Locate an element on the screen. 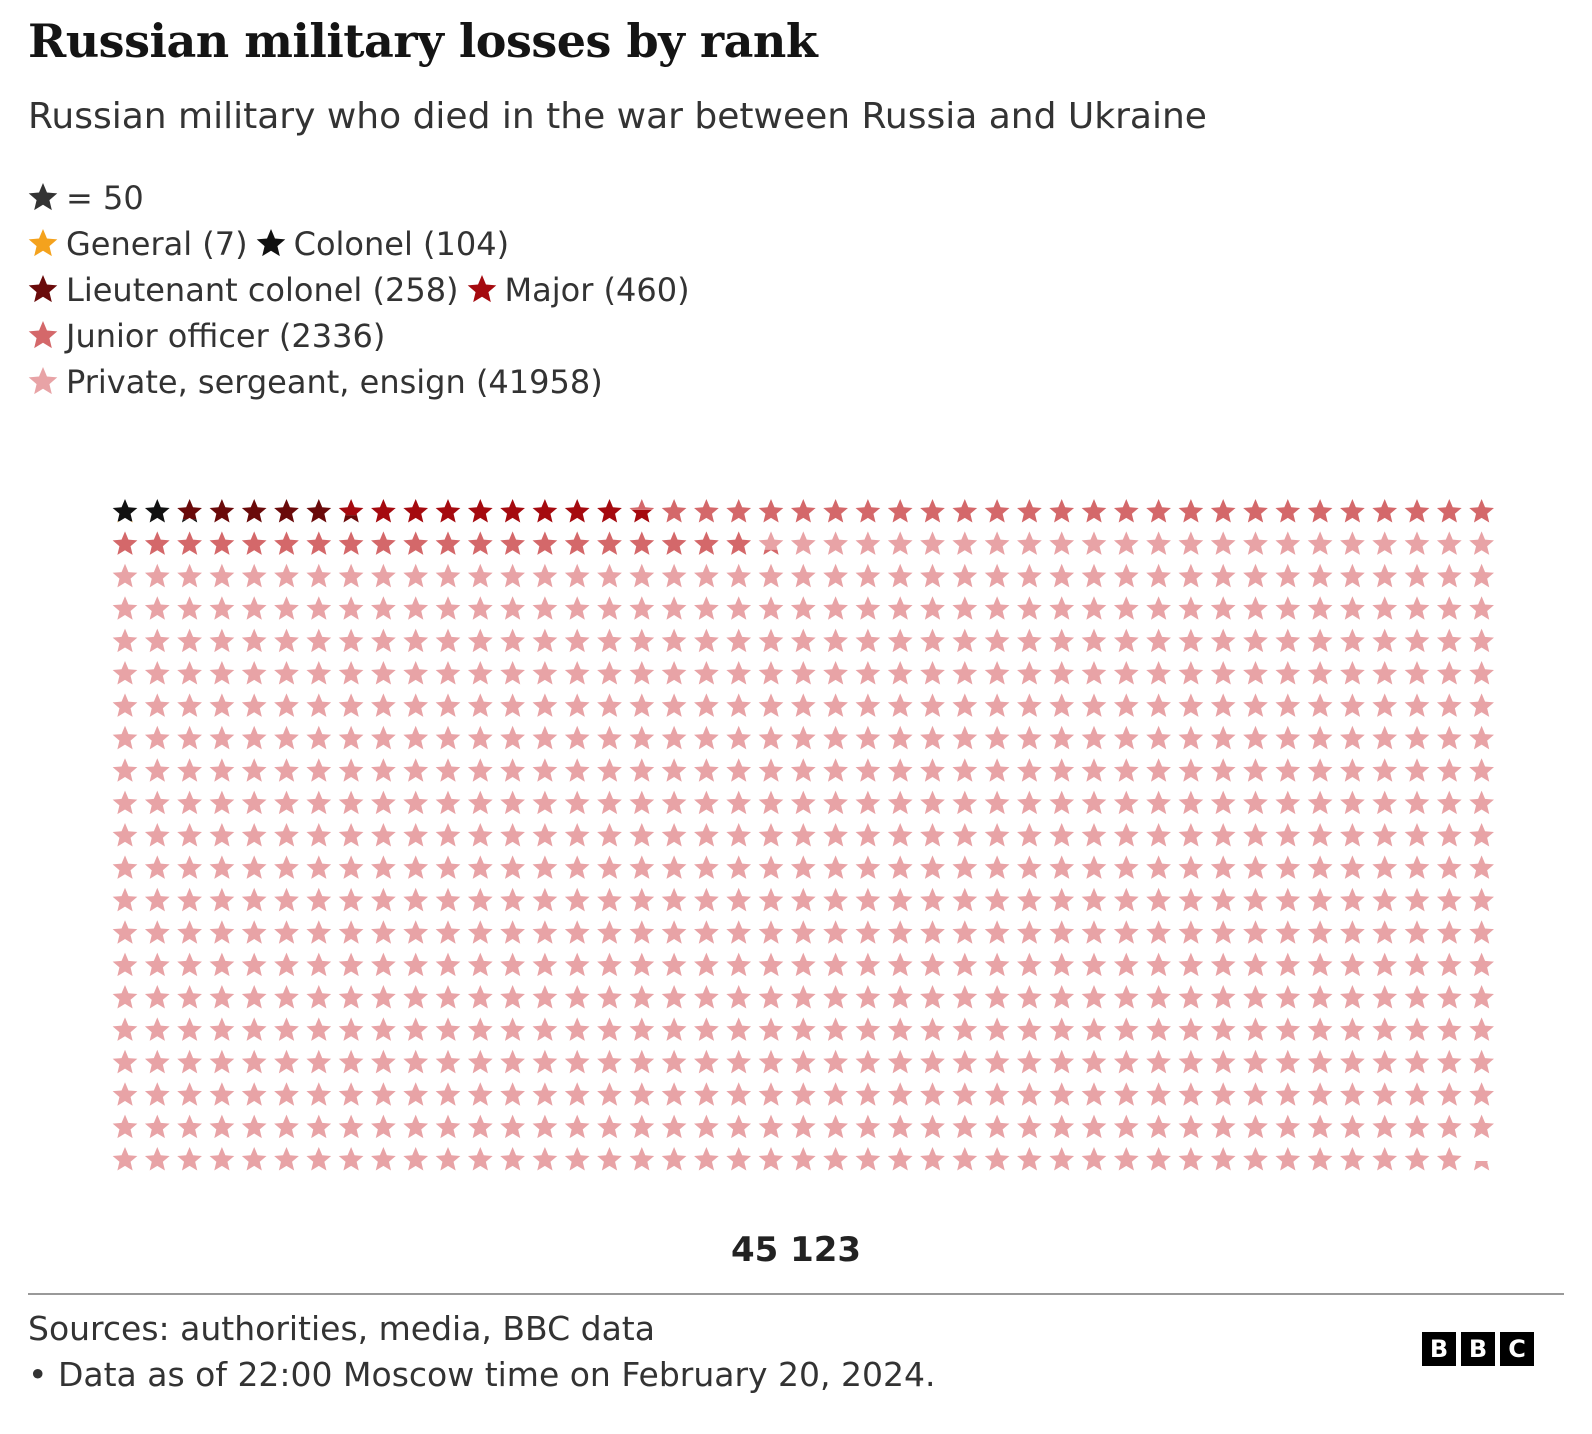  legend-label-general: General (7) is located at coordinates (157, 244).